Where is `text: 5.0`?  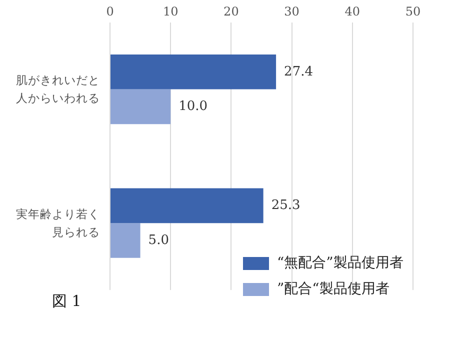 text: 5.0 is located at coordinates (158, 240).